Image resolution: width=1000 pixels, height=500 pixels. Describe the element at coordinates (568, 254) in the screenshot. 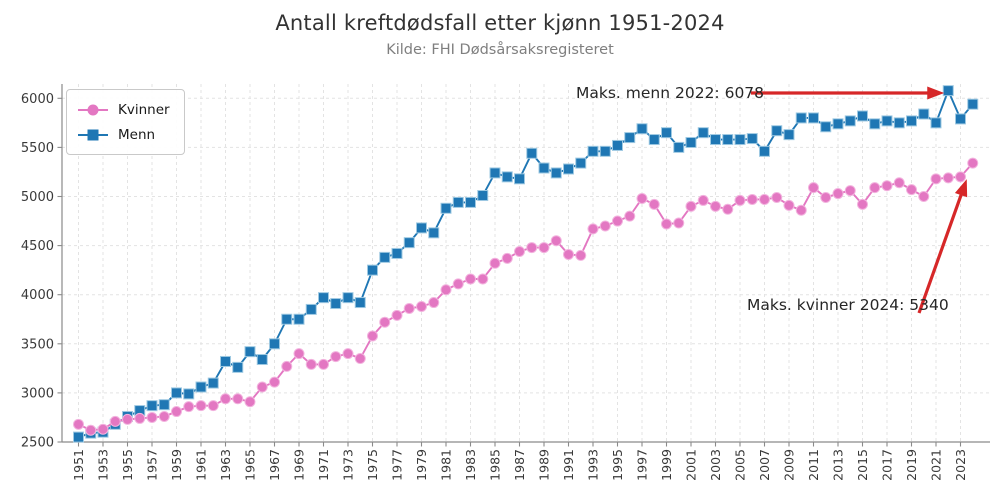

I see `data-point-kvinner-1991` at that location.